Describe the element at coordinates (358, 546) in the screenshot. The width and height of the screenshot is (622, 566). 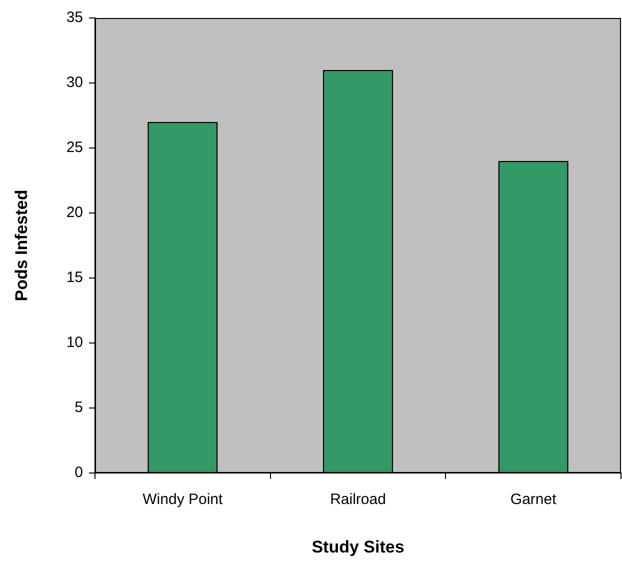
I see `x-axis-title: Study Sites` at that location.